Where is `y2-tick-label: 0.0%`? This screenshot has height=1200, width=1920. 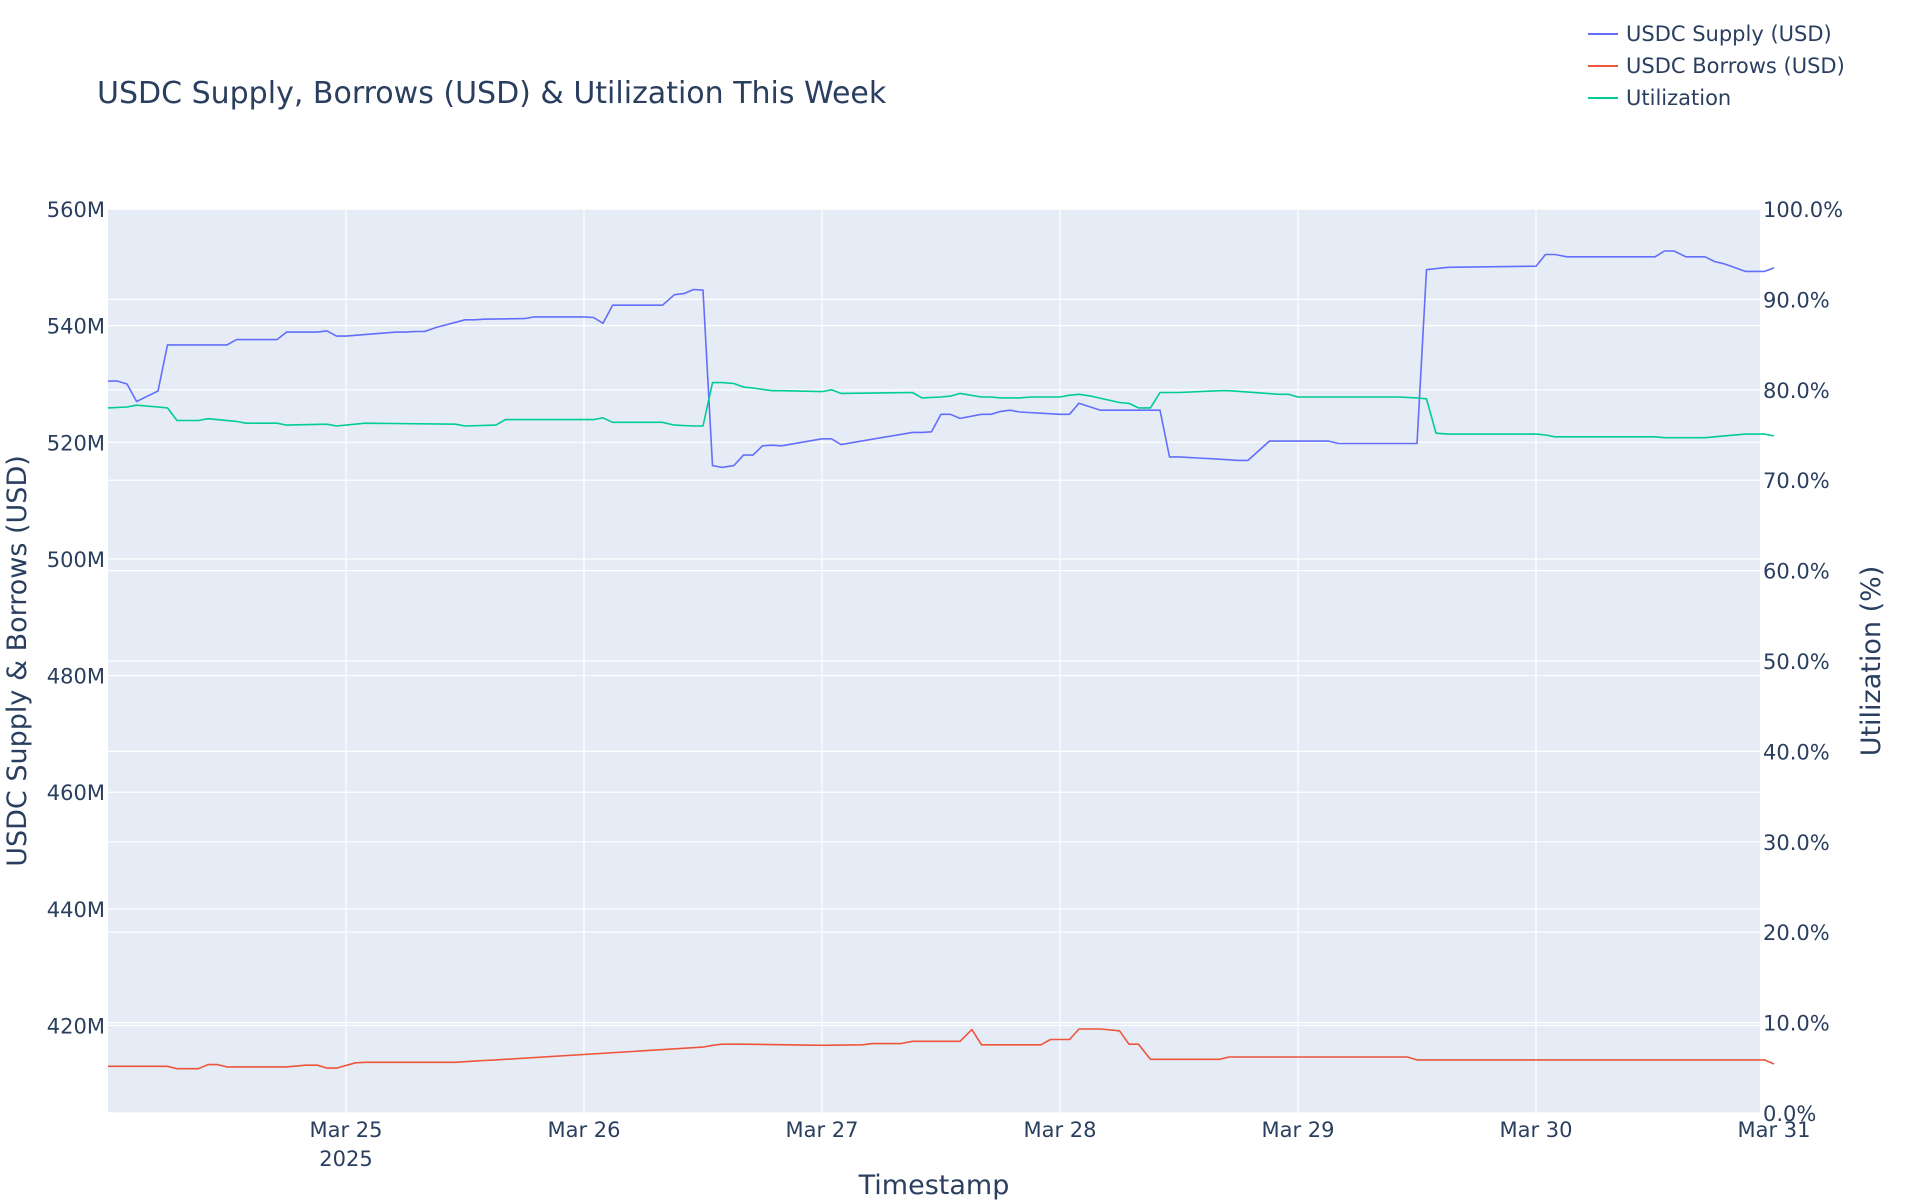 y2-tick-label: 0.0% is located at coordinates (1789, 1114).